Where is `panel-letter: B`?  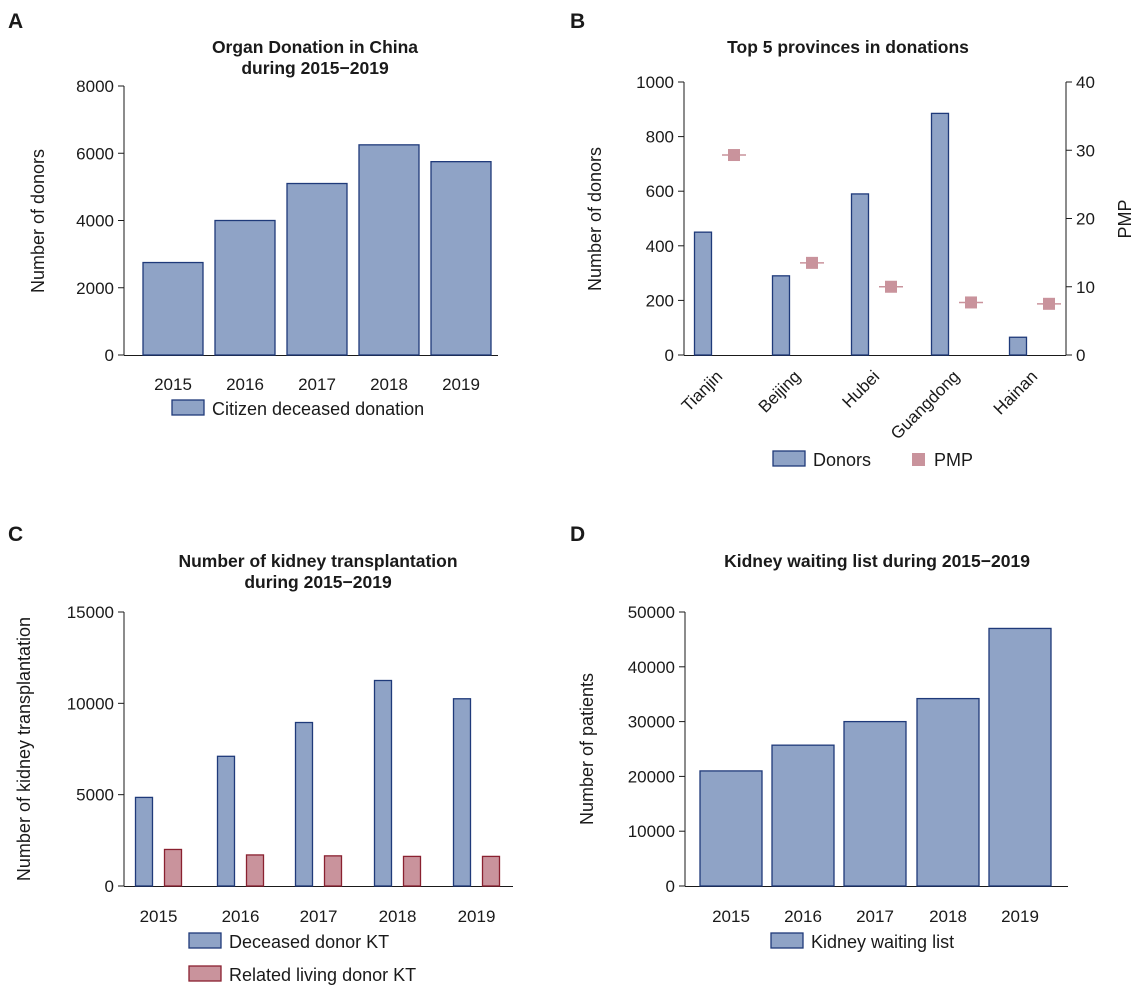
panel-letter: B is located at coordinates (577, 21).